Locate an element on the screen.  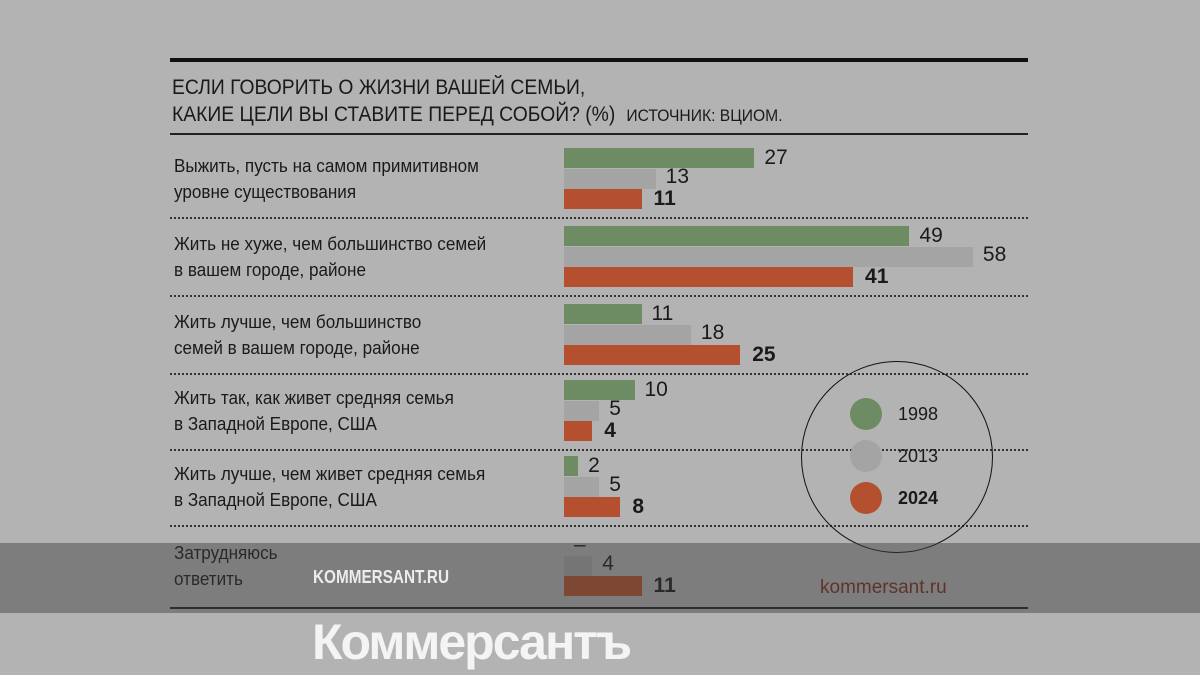
value-label-2013: 18 is located at coordinates (712, 332).